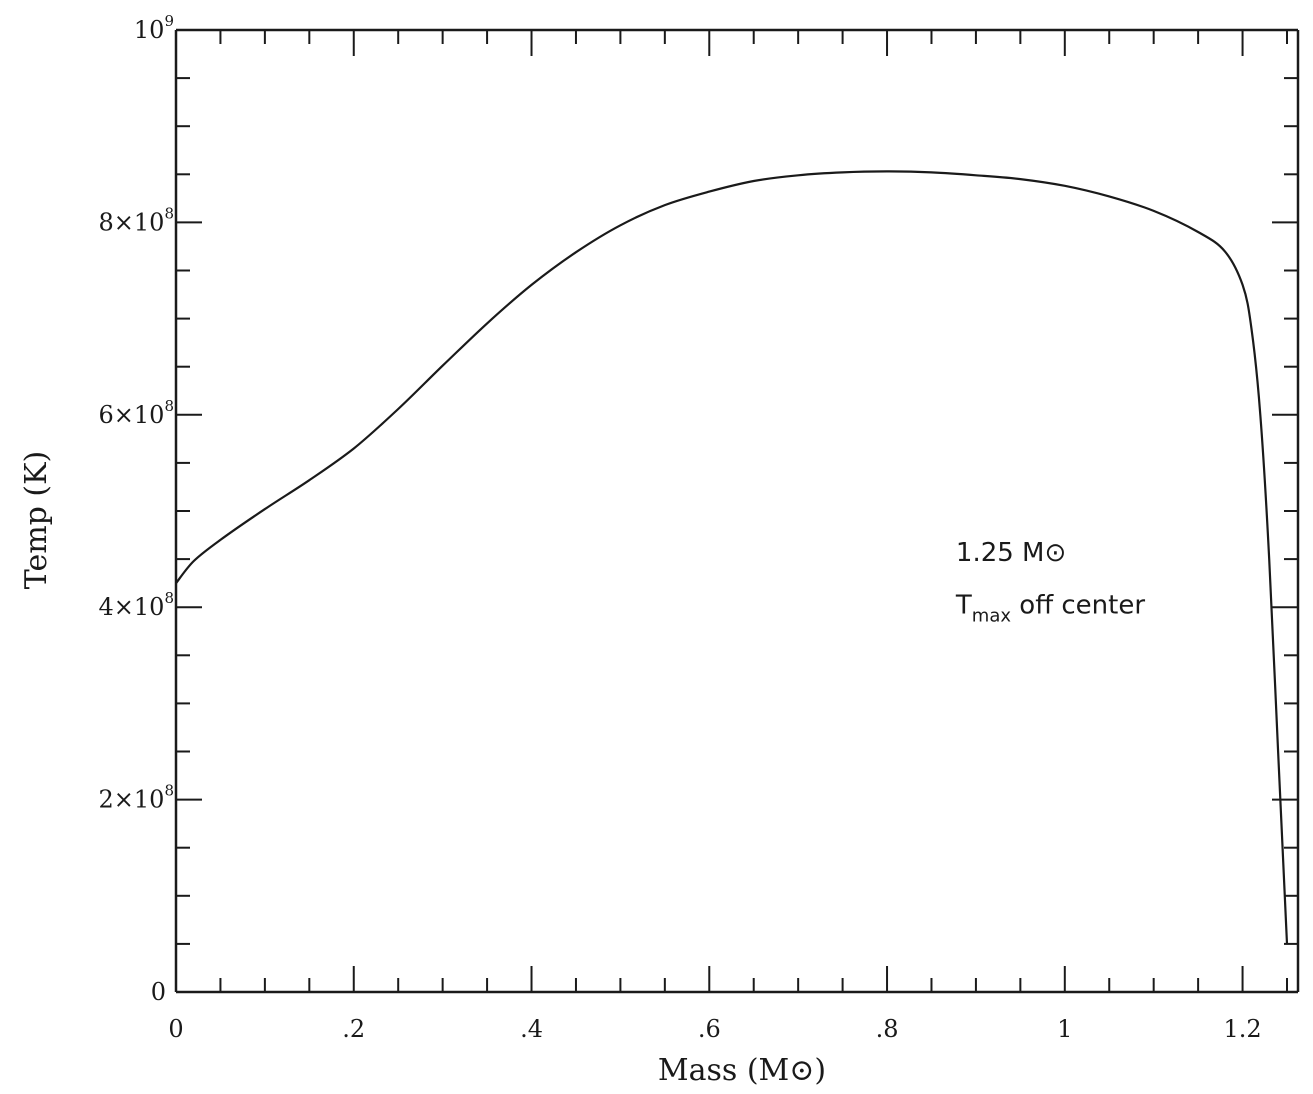  What do you see at coordinates (1011, 553) in the screenshot?
I see `annotation-text: 1.25 M⊙` at bounding box center [1011, 553].